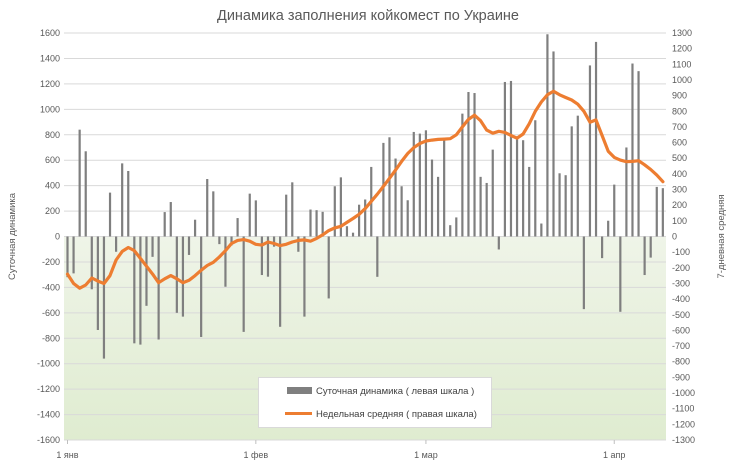  I want to click on left-axis-tick-label: -1200, so click(48, 389).